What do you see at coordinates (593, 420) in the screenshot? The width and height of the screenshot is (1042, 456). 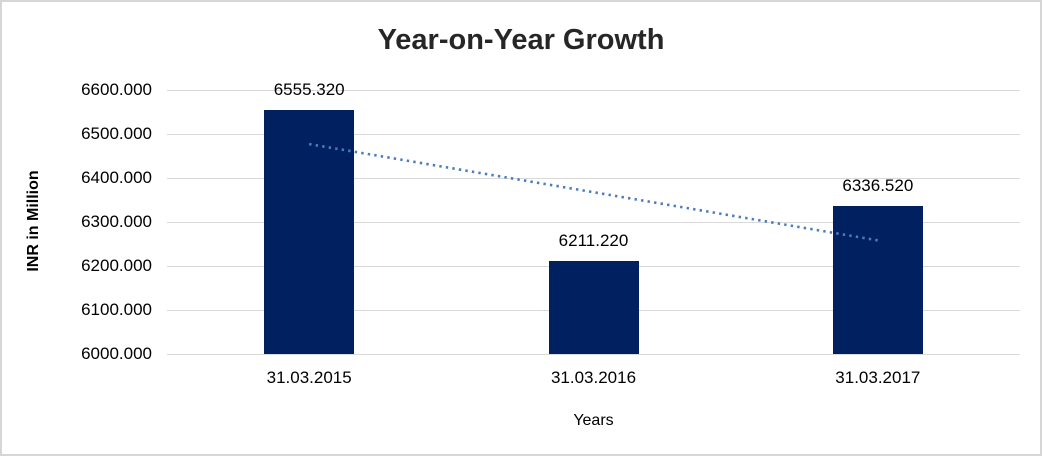 I see `x-axis-title: Years` at bounding box center [593, 420].